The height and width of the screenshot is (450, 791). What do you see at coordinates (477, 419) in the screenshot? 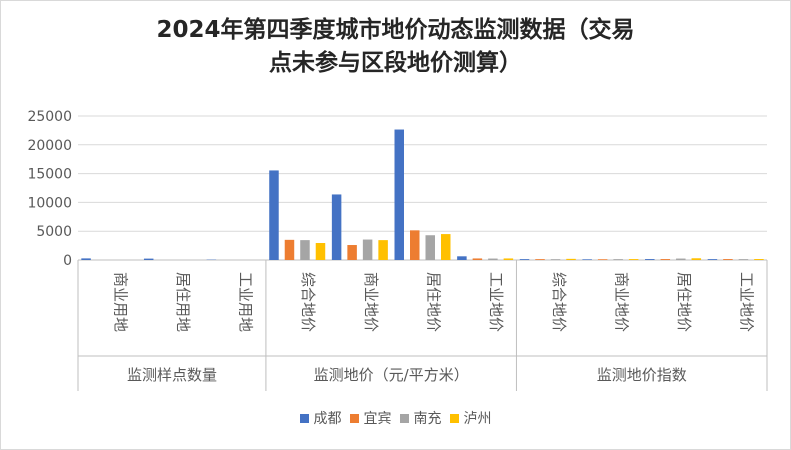
I see `legend-label: 泸州` at bounding box center [477, 419].